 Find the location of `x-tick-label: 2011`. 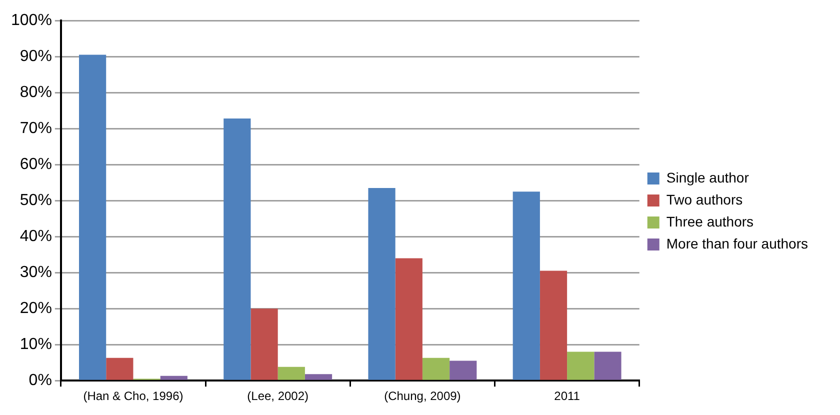

x-tick-label: 2011 is located at coordinates (567, 396).